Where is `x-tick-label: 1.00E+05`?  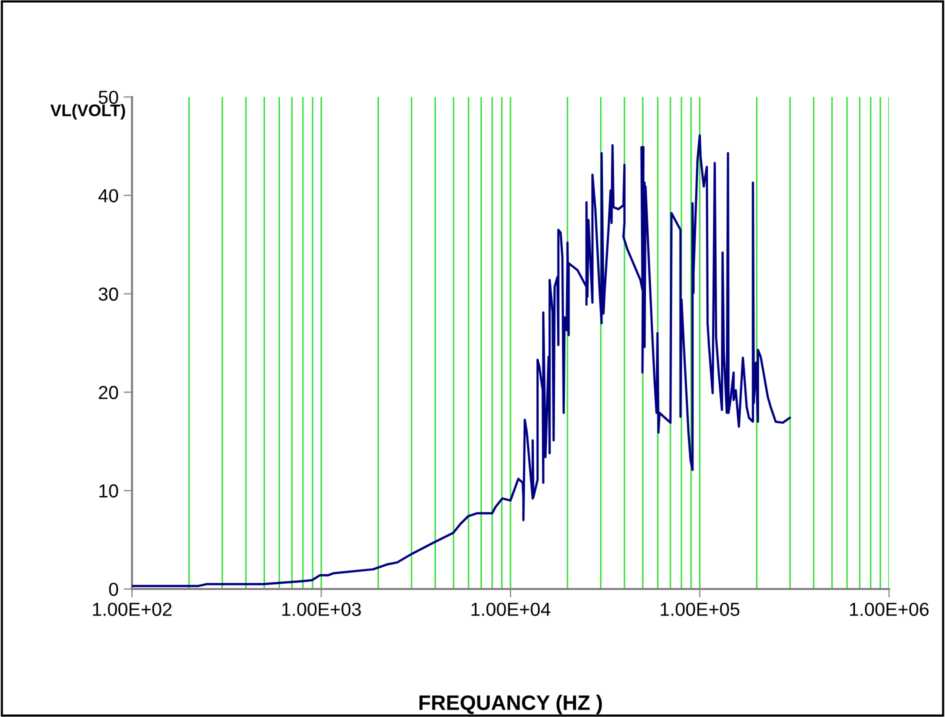 x-tick-label: 1.00E+05 is located at coordinates (700, 609).